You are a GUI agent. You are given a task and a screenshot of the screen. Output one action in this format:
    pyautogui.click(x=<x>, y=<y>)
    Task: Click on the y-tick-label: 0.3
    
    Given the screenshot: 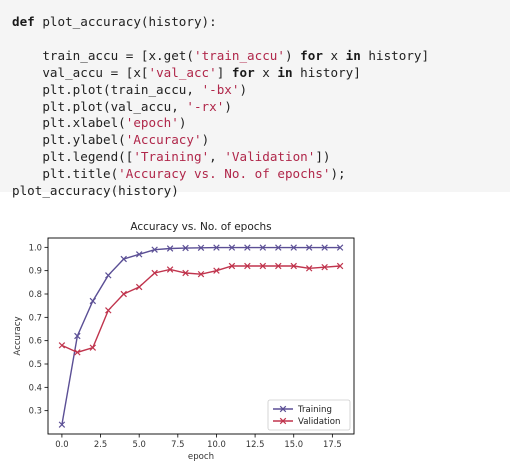 What is the action you would take?
    pyautogui.click(x=35, y=411)
    